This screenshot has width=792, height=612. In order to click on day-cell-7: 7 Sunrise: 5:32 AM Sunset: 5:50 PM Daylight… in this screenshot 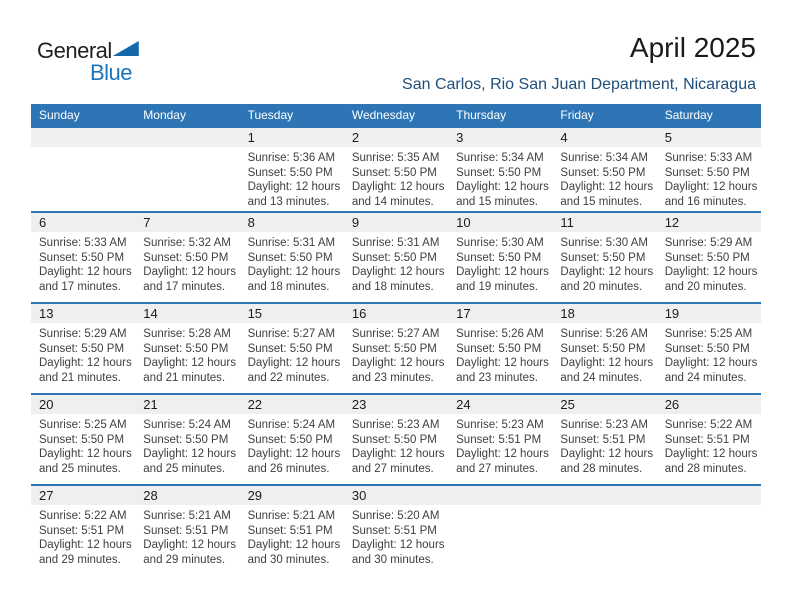, I will do `click(187, 257)`.